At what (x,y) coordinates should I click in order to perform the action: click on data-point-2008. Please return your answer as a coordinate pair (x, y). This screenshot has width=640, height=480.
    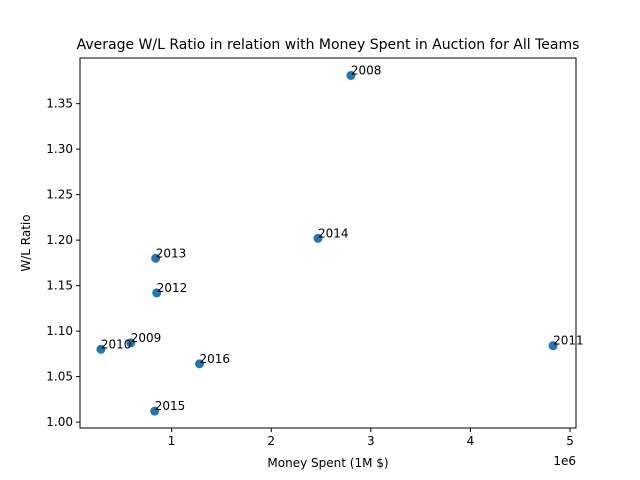
    Looking at the image, I should click on (351, 75).